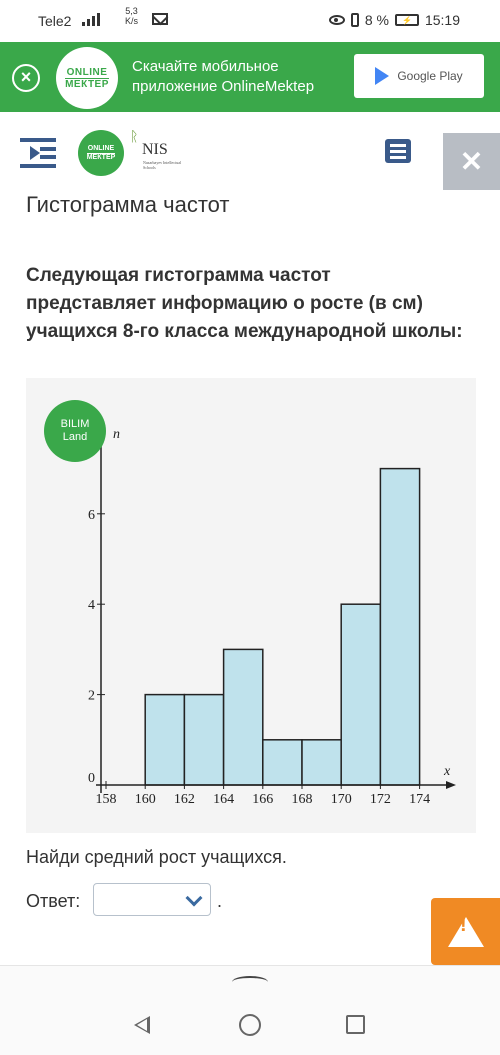 This screenshot has height=1055, width=500. I want to click on nis-name: NIS, so click(155, 149).